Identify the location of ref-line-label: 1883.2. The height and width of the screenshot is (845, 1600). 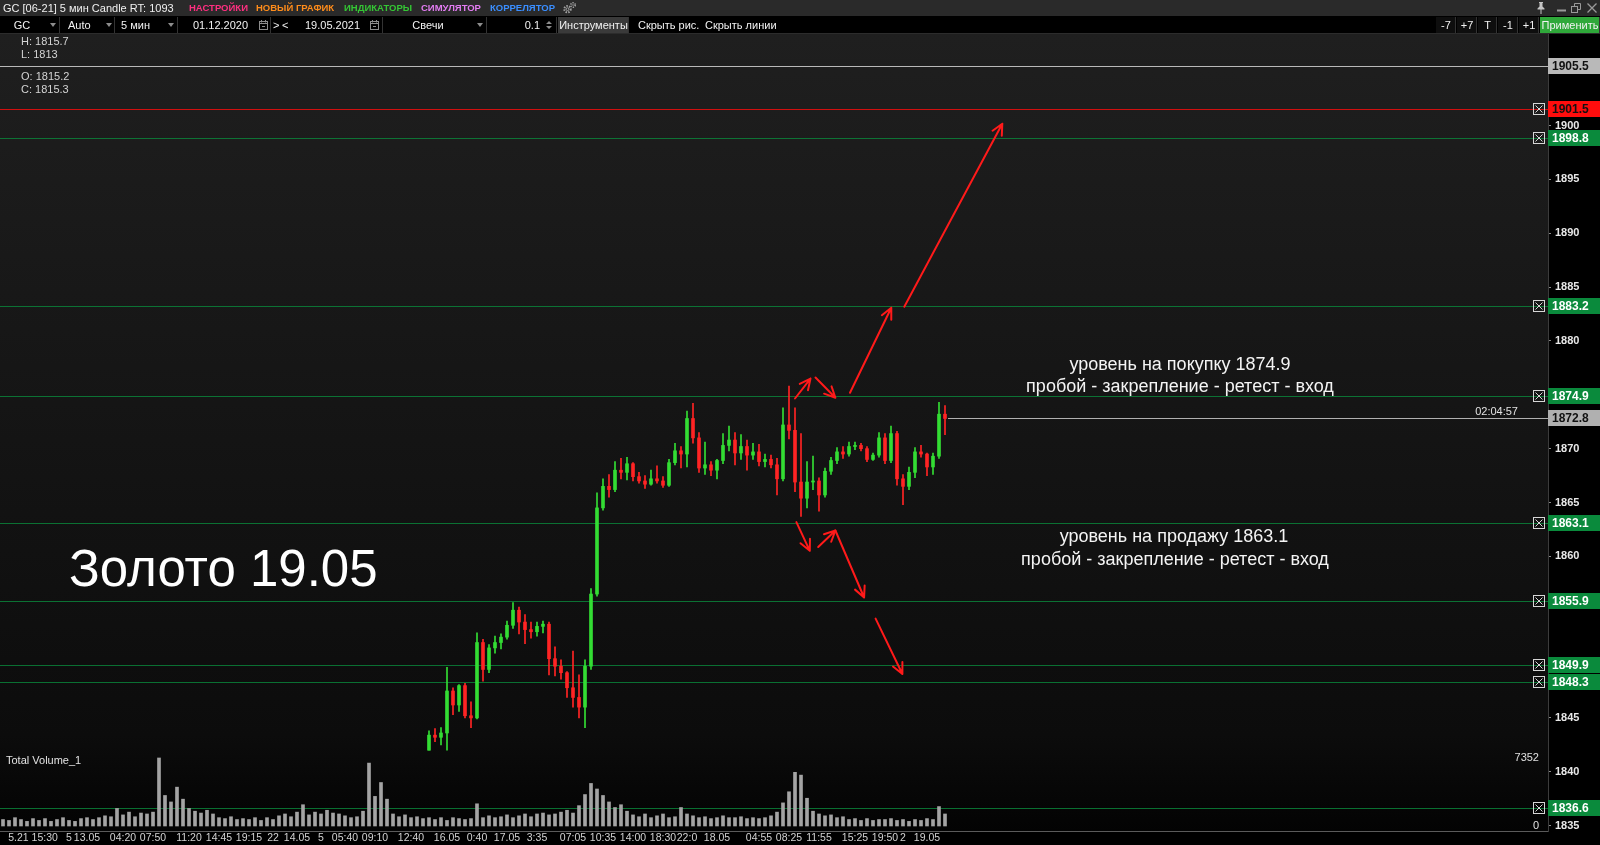
(1574, 306).